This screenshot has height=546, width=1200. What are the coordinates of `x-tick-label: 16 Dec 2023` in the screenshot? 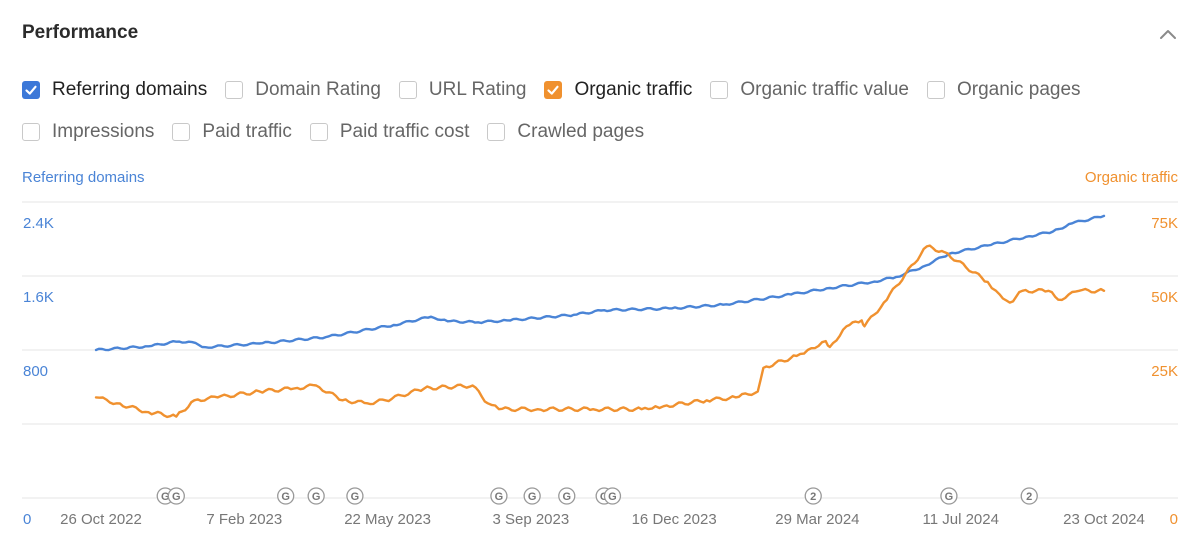 It's located at (674, 519).